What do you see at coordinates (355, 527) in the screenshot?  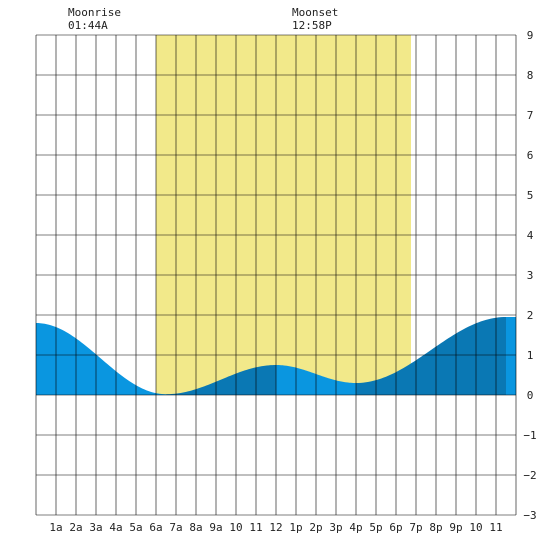 I see `x-tick-label: 4p` at bounding box center [355, 527].